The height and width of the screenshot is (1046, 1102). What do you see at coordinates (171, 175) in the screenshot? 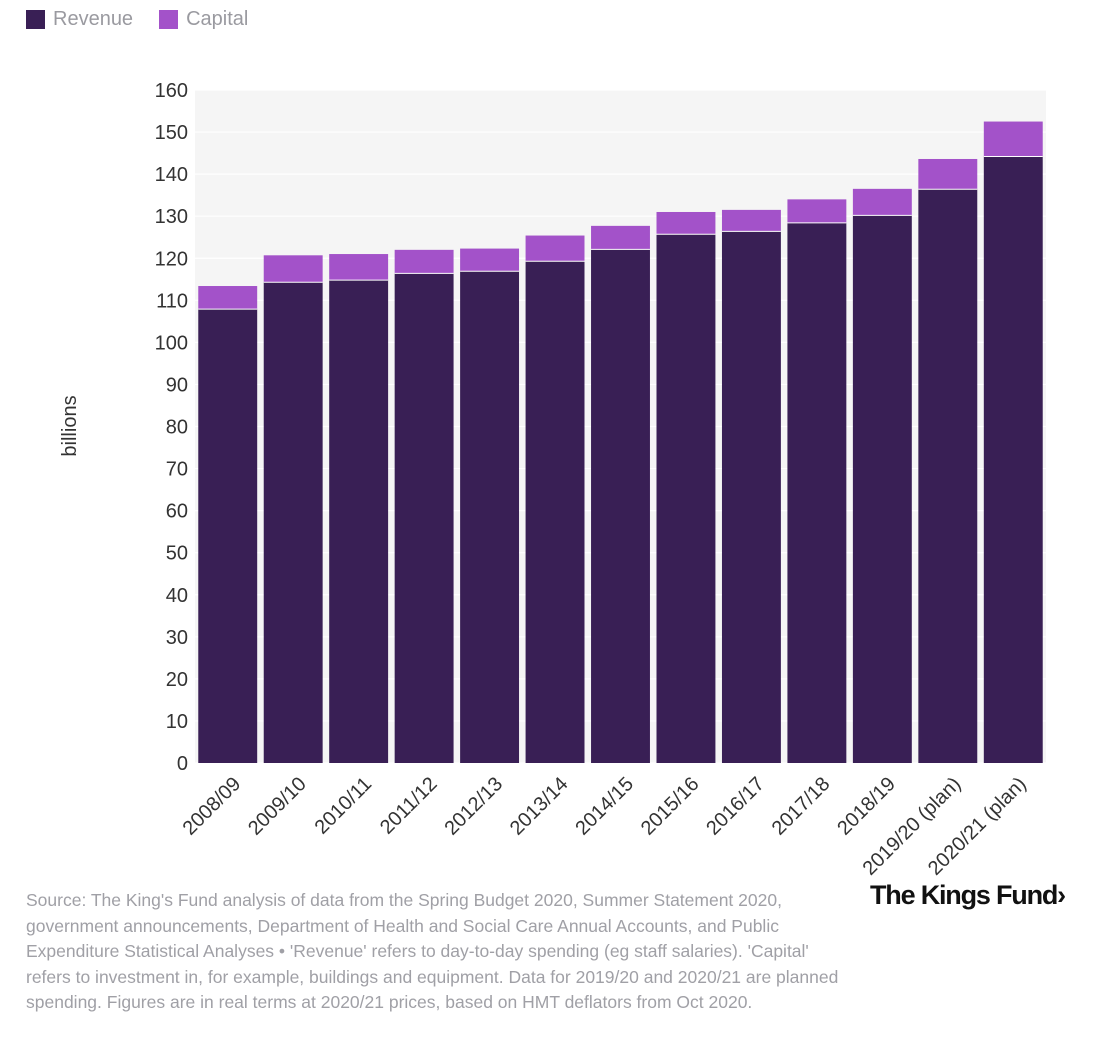
I see `y-tick-label: 140` at bounding box center [171, 175].